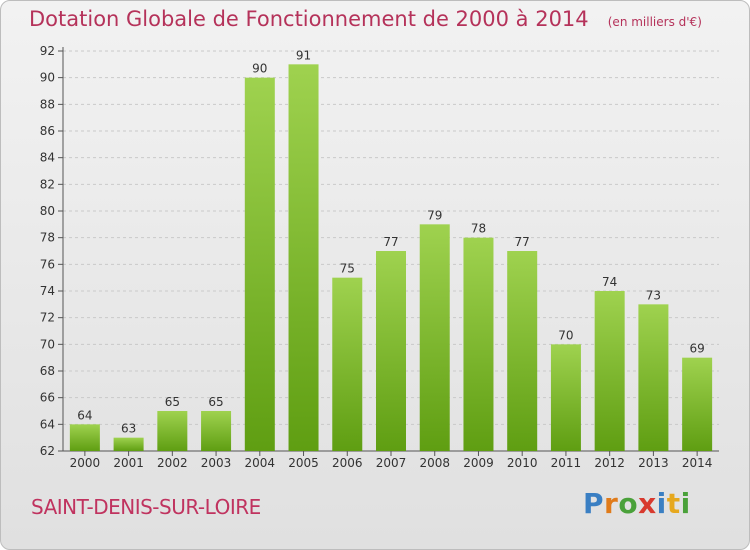 The image size is (750, 550). Describe the element at coordinates (303, 463) in the screenshot. I see `x-tick-label: 2005` at that location.